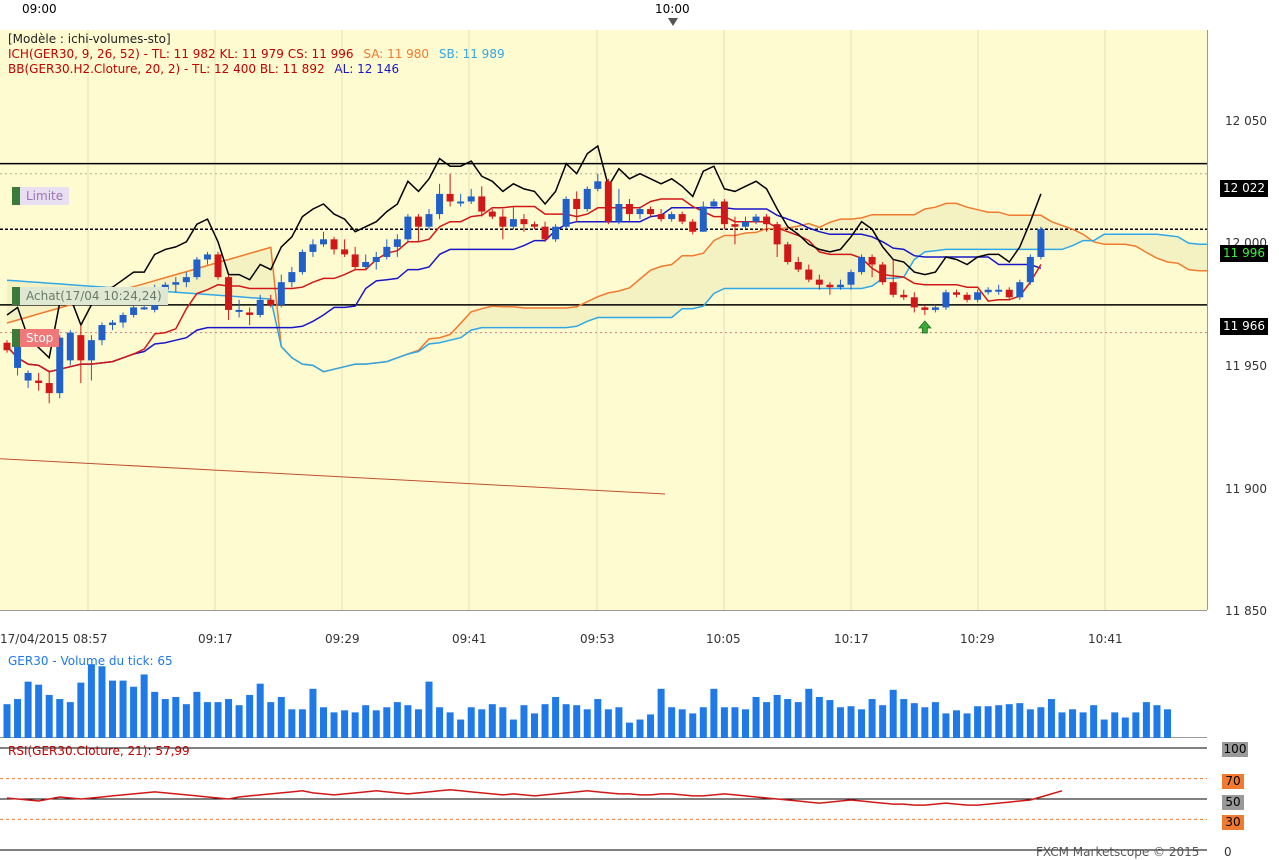  What do you see at coordinates (977, 639) in the screenshot?
I see `time-label-1029: 10:29` at bounding box center [977, 639].